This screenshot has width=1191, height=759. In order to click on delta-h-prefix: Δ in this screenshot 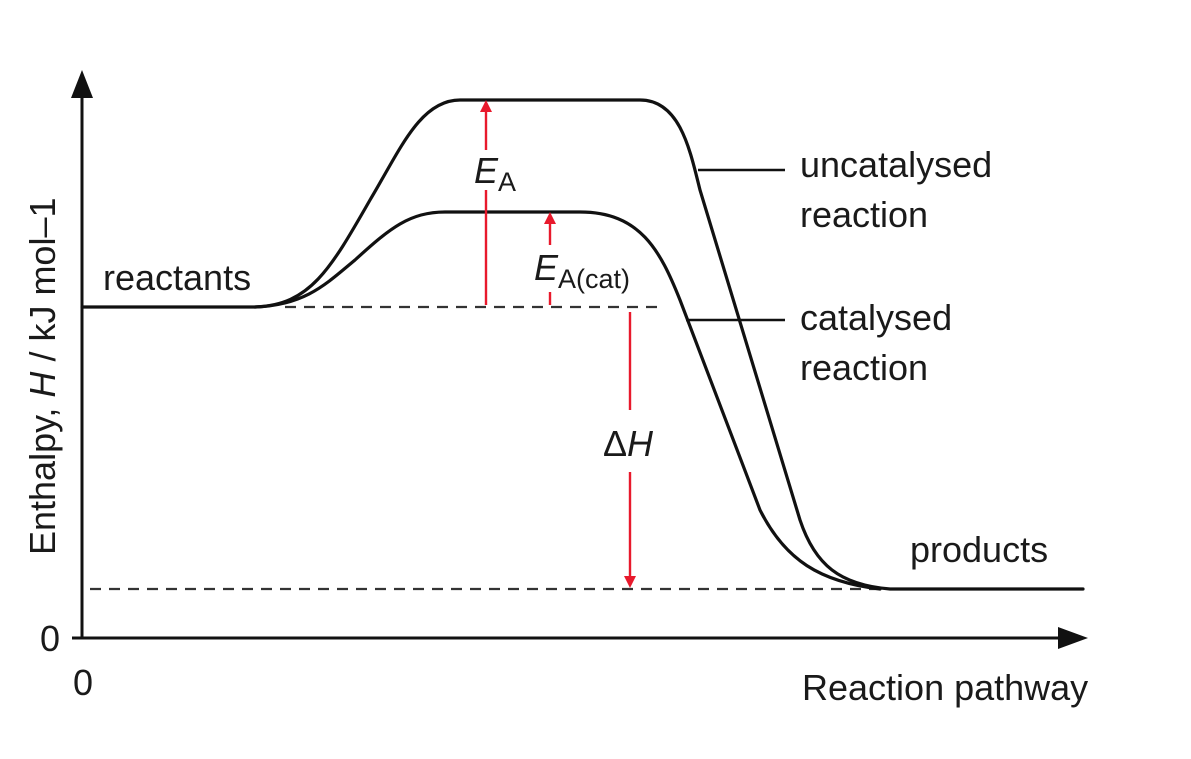, I will do `click(615, 443)`.